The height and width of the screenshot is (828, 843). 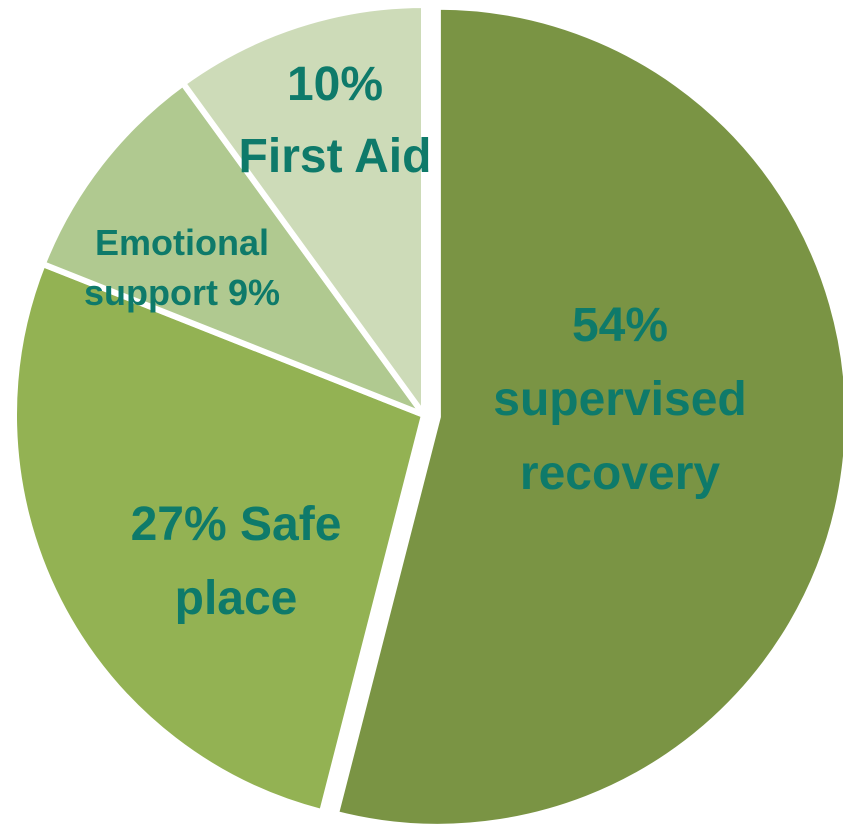 What do you see at coordinates (335, 120) in the screenshot?
I see `pie-label-first-aid: 10% First Aid` at bounding box center [335, 120].